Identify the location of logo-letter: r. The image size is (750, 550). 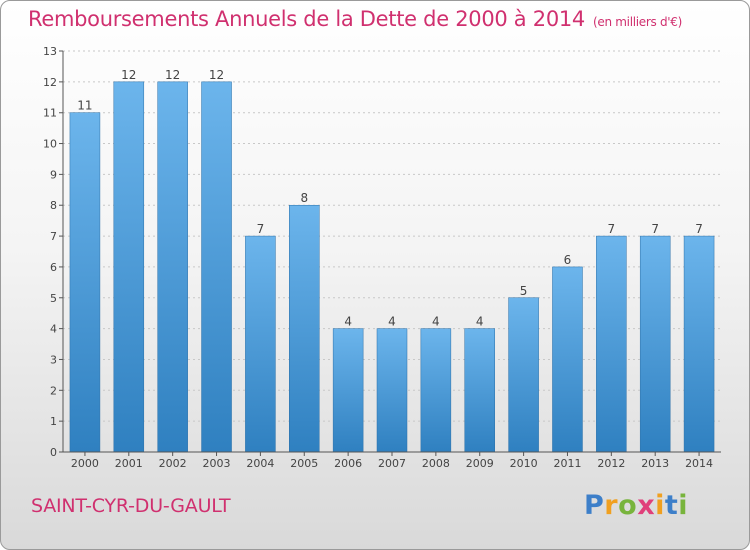
(611, 505).